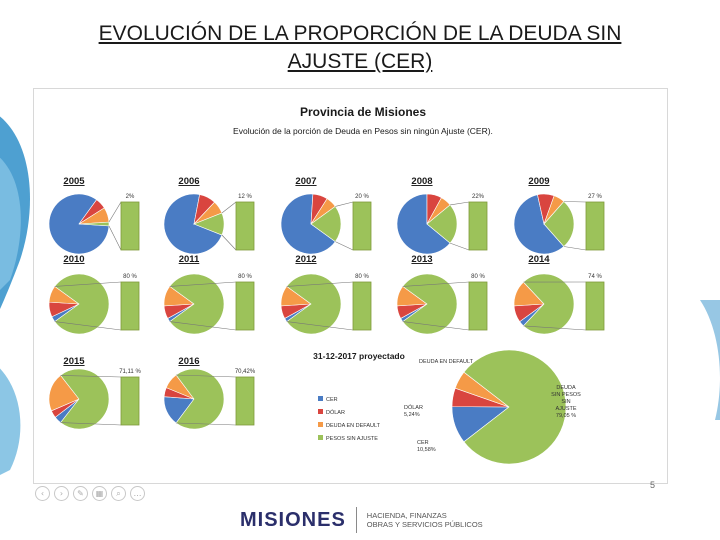  Describe the element at coordinates (245, 401) in the screenshot. I see `bar-2016` at that location.